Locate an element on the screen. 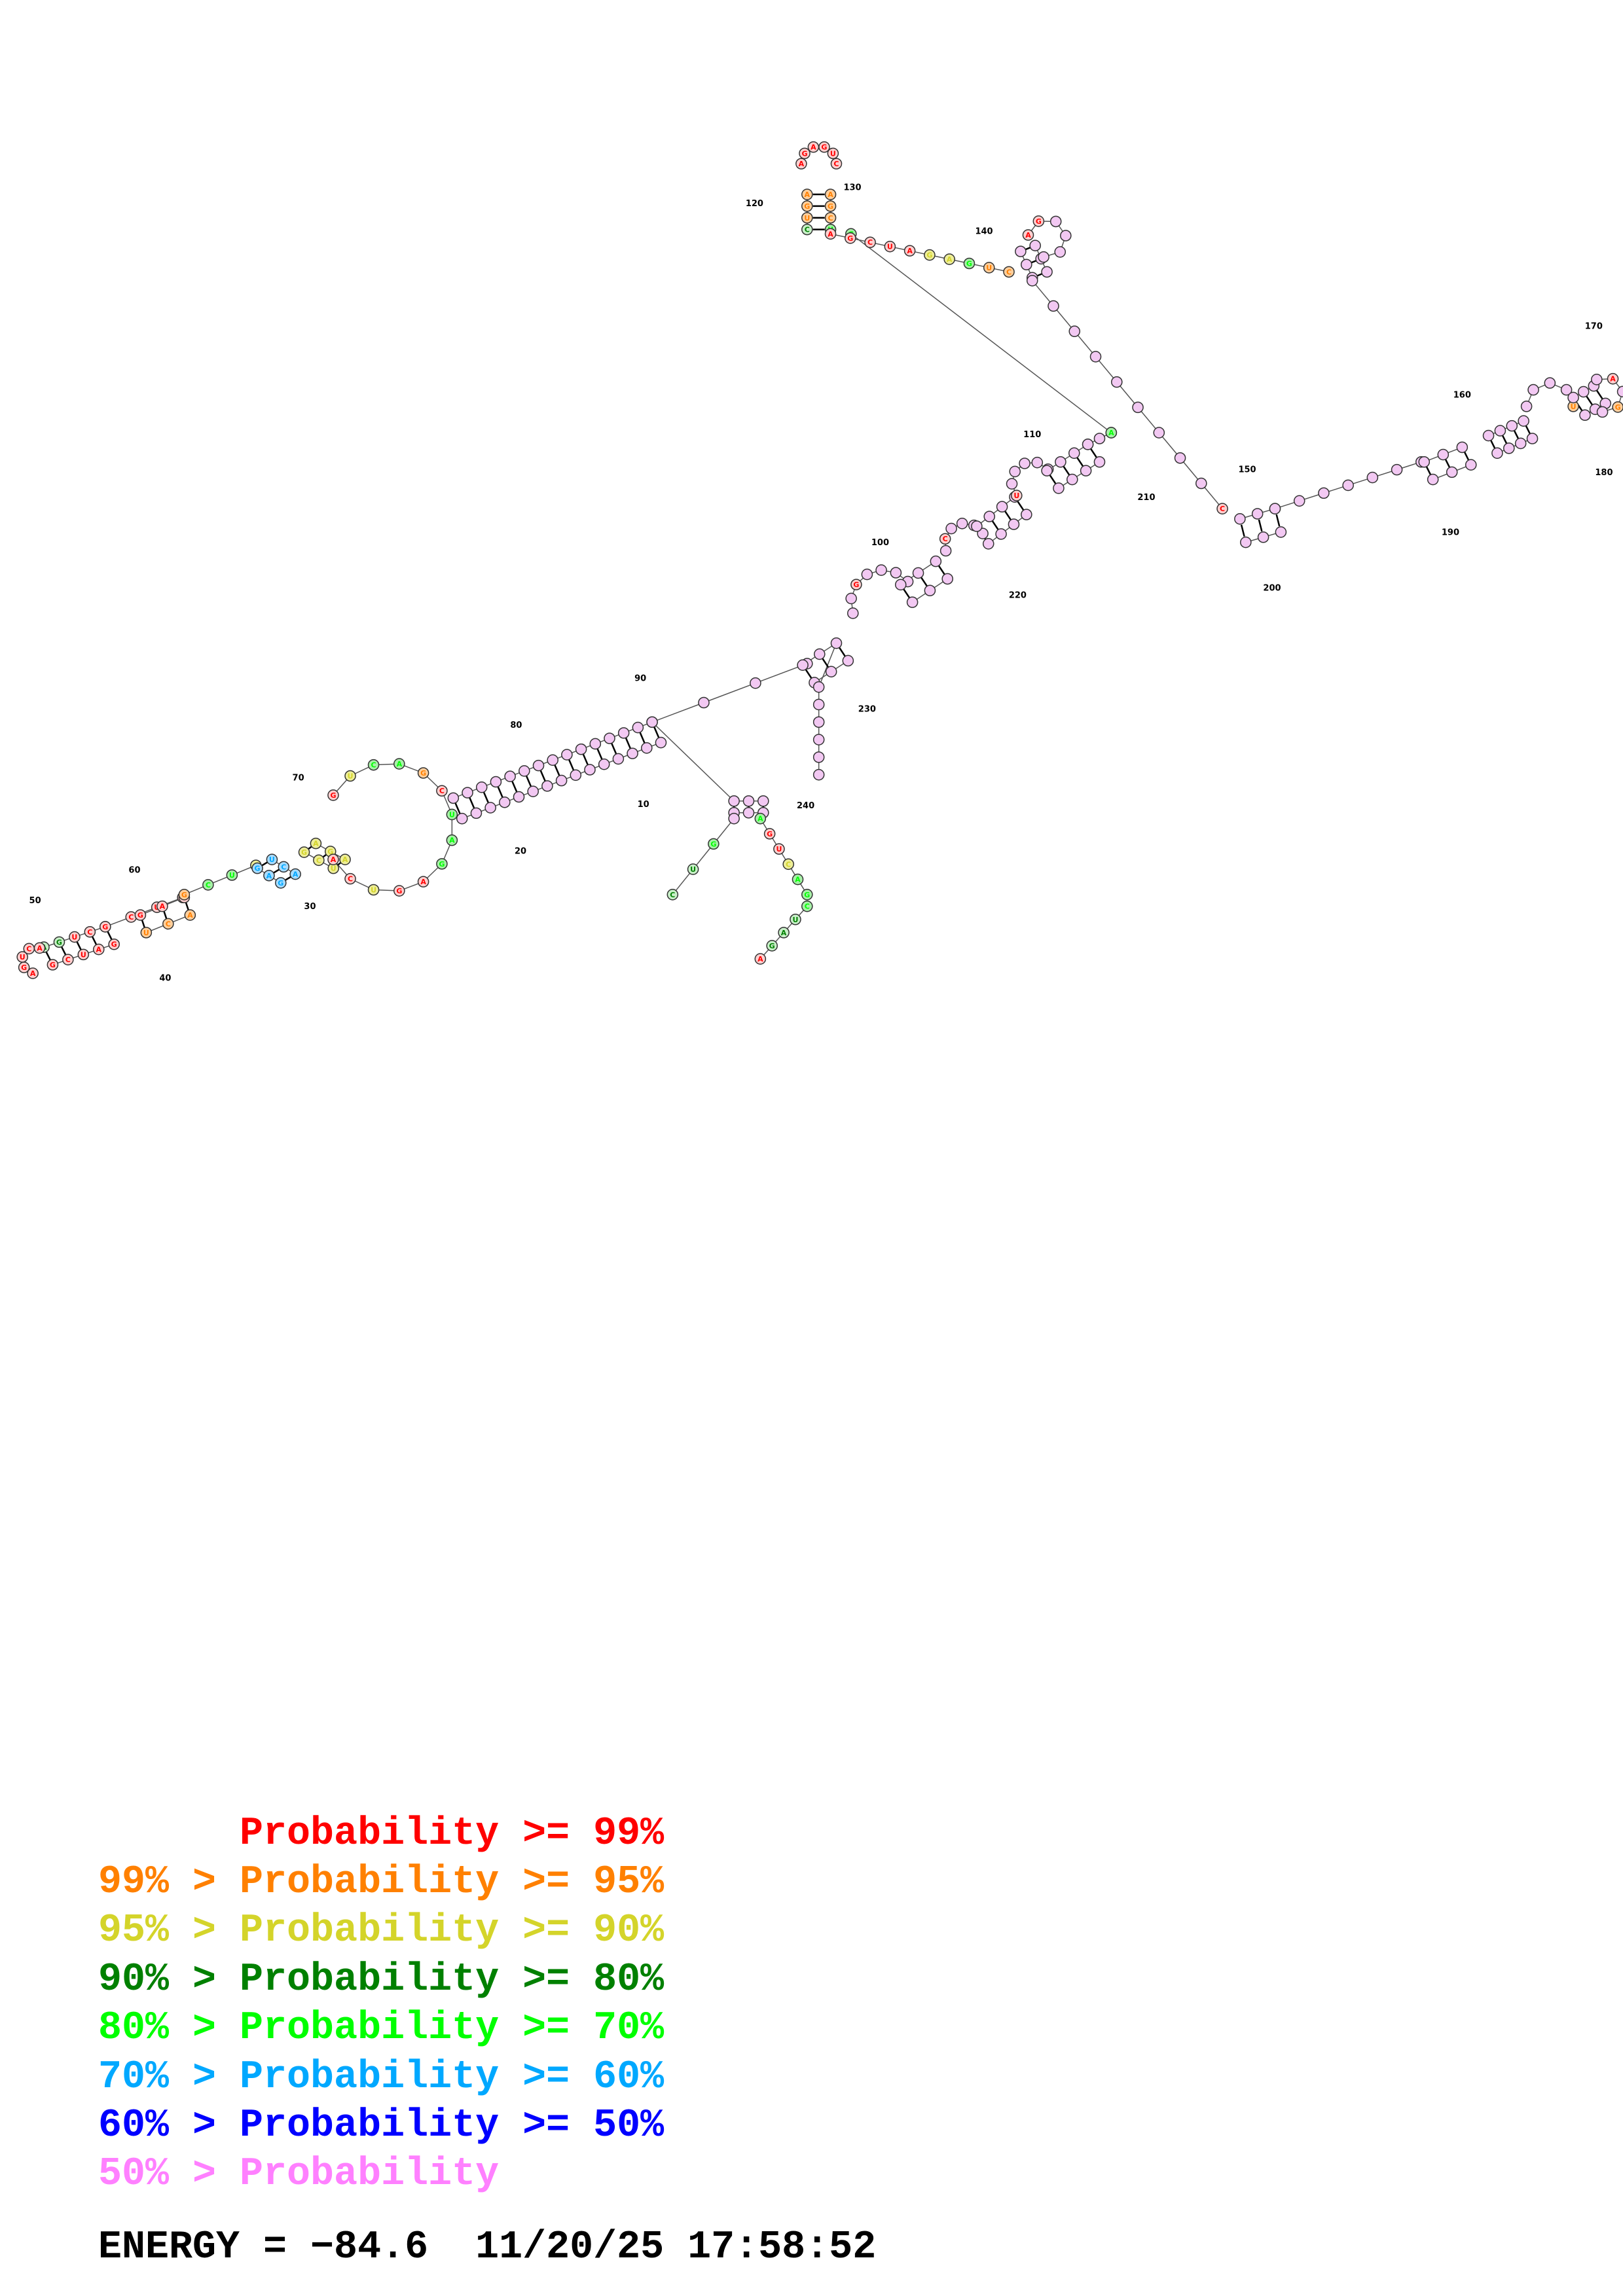 This screenshot has height=2296, width=1623. position-label-60: 60 is located at coordinates (134, 870).